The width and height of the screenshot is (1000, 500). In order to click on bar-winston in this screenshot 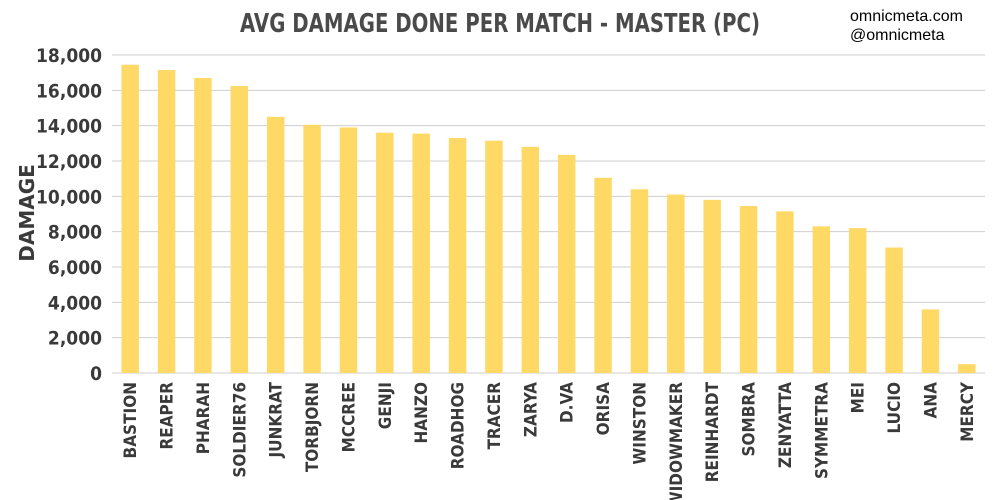, I will do `click(639, 281)`.